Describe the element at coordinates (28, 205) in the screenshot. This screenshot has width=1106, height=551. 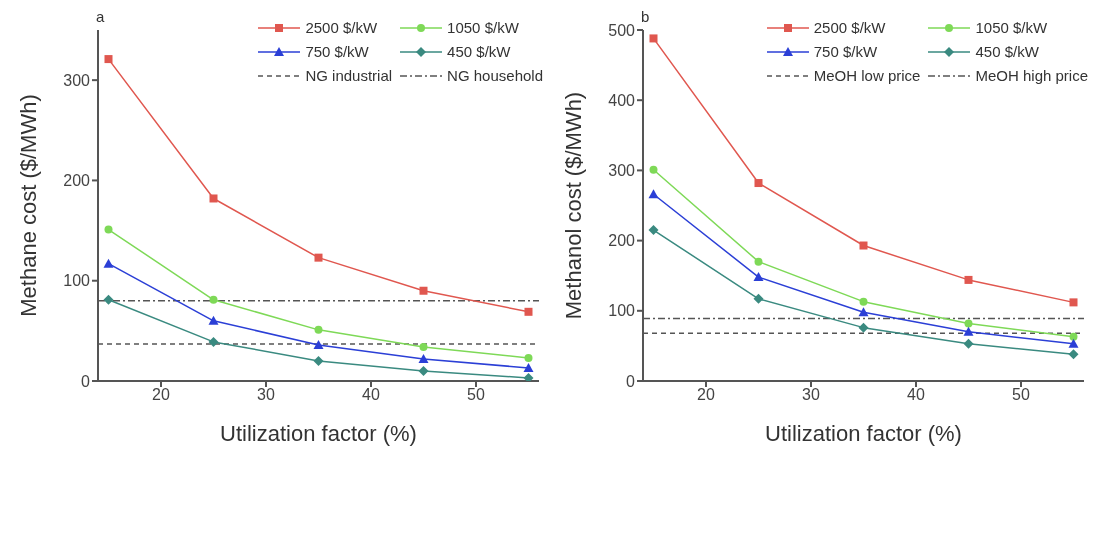
I see `y-axis-title: Methane cost ($/MWh)` at that location.